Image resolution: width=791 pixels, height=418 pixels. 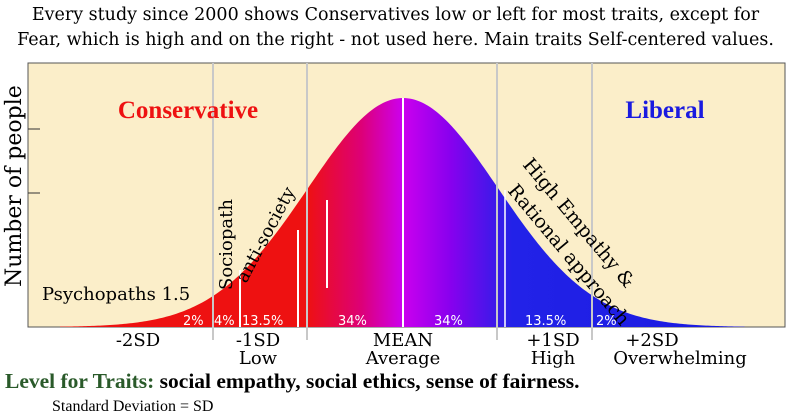 I want to click on liberal-label: Liberal, so click(x=664, y=110).